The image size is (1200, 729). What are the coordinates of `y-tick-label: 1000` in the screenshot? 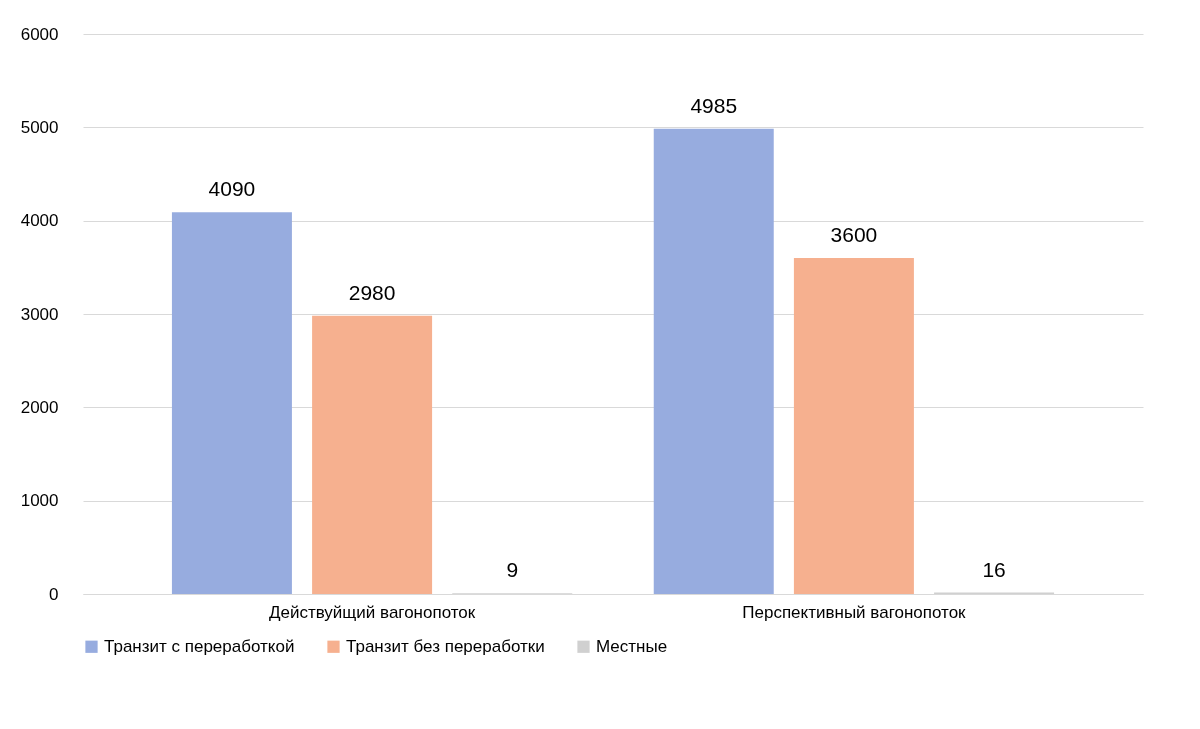 It's located at (39, 501).